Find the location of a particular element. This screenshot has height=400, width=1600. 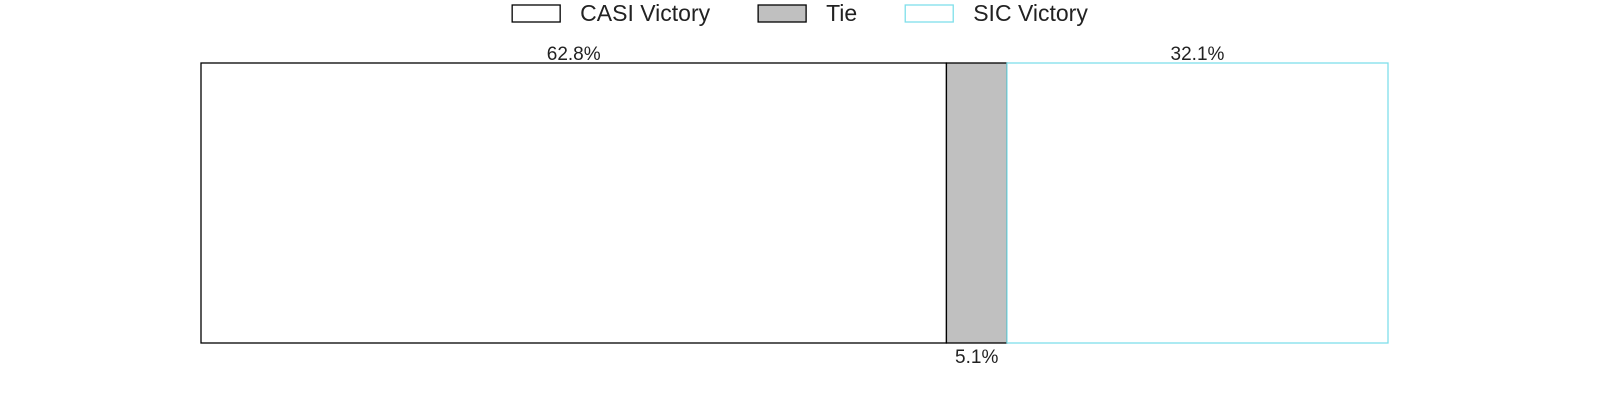

legend-swatch-sic-victory is located at coordinates (929, 13).